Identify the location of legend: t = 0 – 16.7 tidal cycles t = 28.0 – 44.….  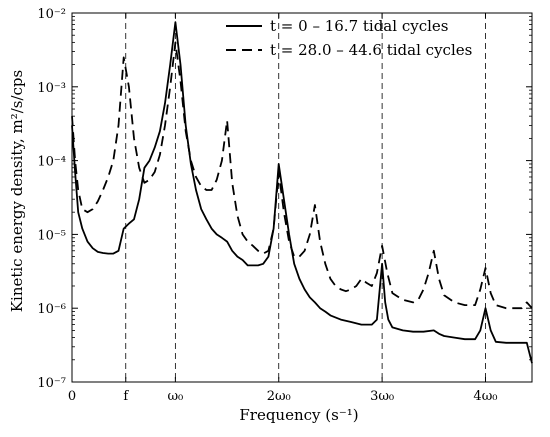
(349, 38).